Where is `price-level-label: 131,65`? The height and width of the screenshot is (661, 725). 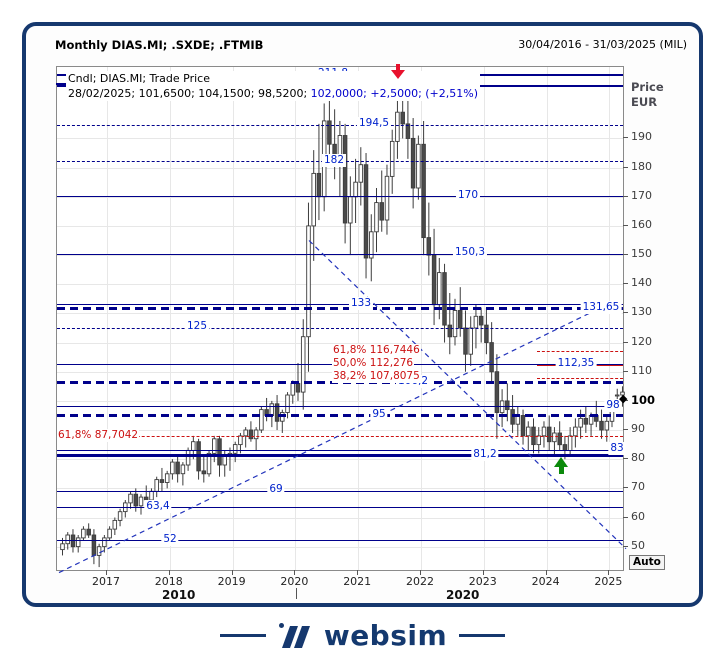 price-level-label: 131,65 is located at coordinates (601, 307).